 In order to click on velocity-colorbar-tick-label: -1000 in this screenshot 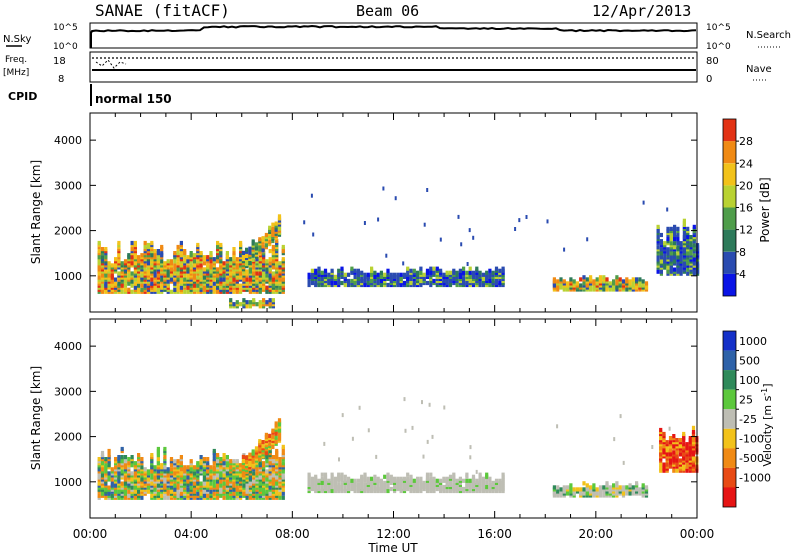, I will do `click(755, 478)`.